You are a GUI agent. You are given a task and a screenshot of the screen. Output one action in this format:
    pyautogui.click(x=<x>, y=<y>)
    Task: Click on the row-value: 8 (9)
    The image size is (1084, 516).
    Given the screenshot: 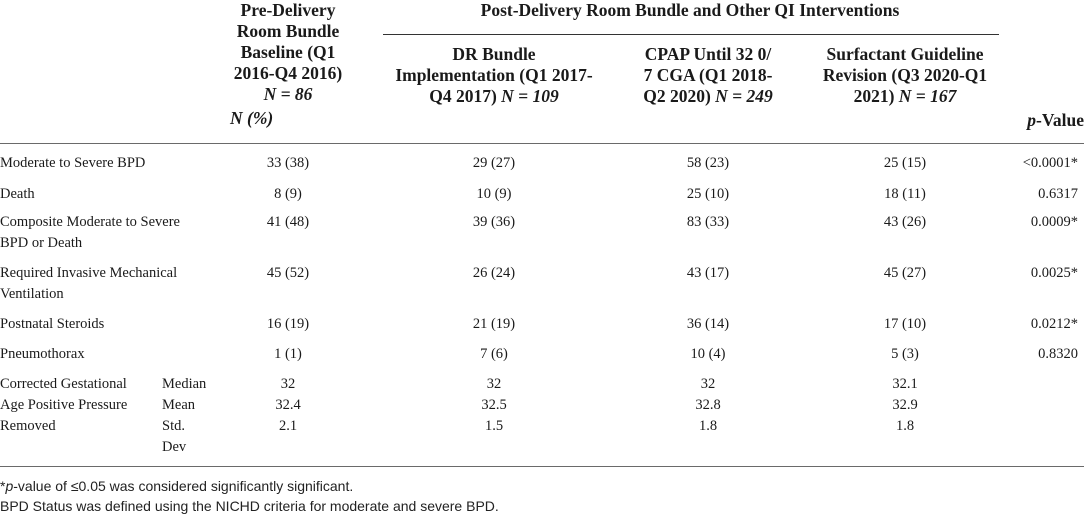 What is the action you would take?
    pyautogui.click(x=288, y=194)
    